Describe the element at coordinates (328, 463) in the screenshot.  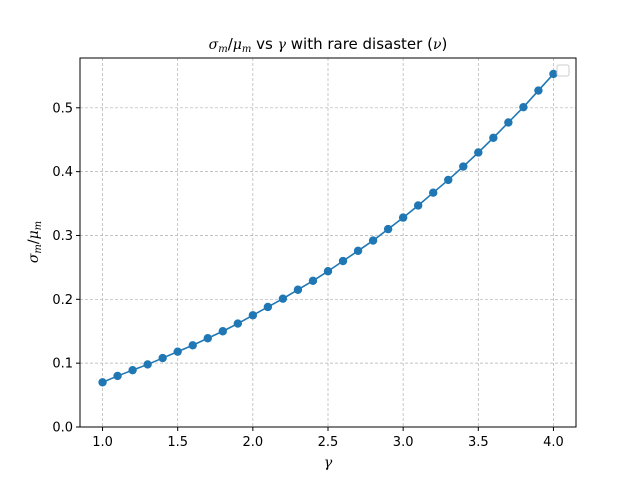
I see `x-axis-label: γ` at that location.